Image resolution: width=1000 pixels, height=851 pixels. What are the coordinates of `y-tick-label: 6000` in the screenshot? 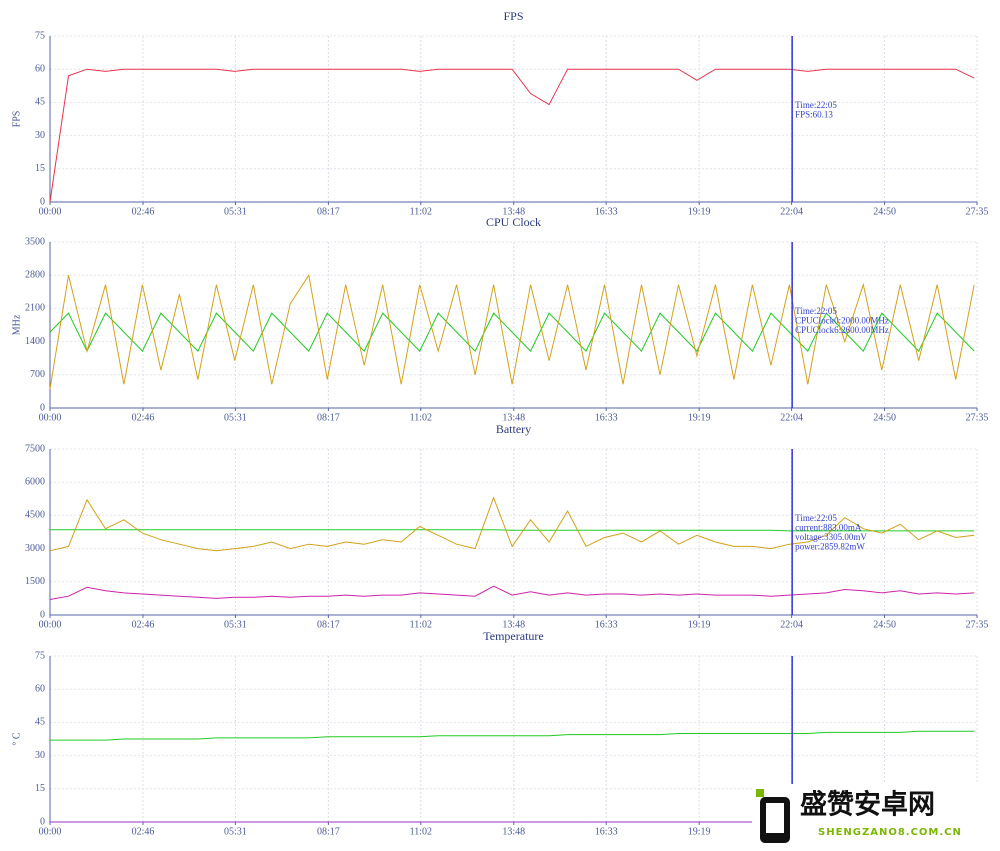 It's located at (35, 481).